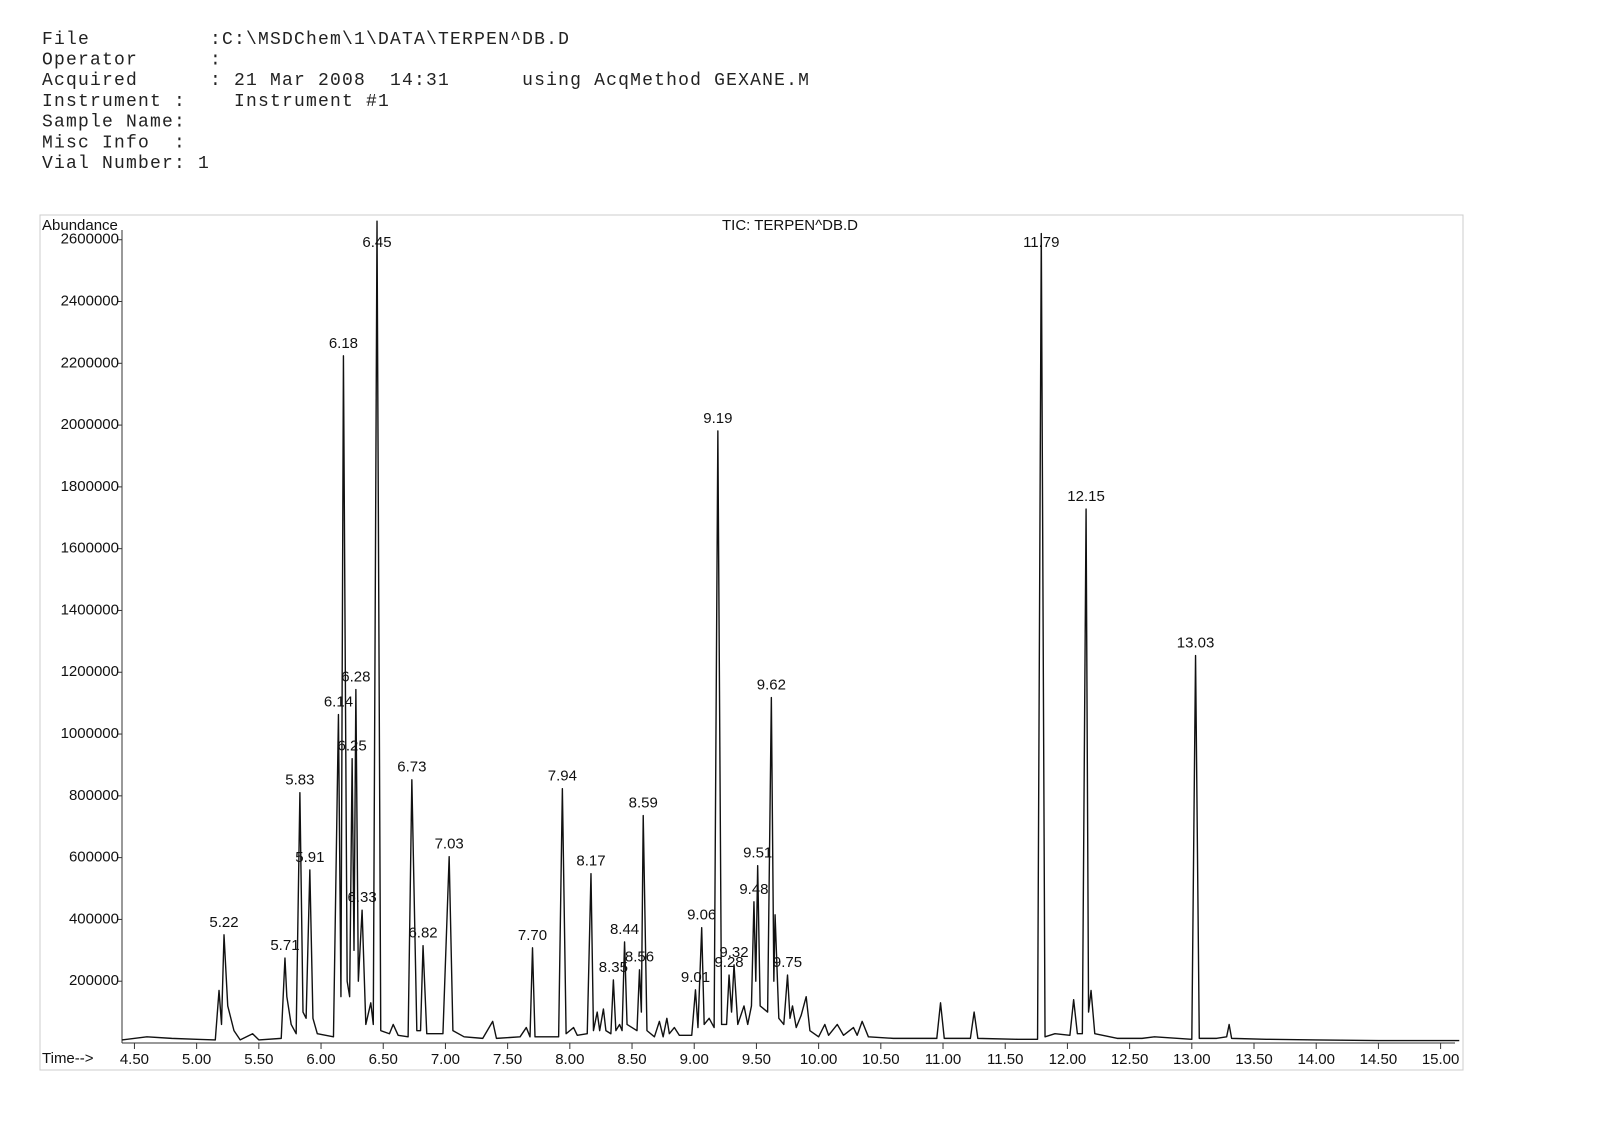 This screenshot has height=1130, width=1606. I want to click on peak-label: 8.59, so click(643, 803).